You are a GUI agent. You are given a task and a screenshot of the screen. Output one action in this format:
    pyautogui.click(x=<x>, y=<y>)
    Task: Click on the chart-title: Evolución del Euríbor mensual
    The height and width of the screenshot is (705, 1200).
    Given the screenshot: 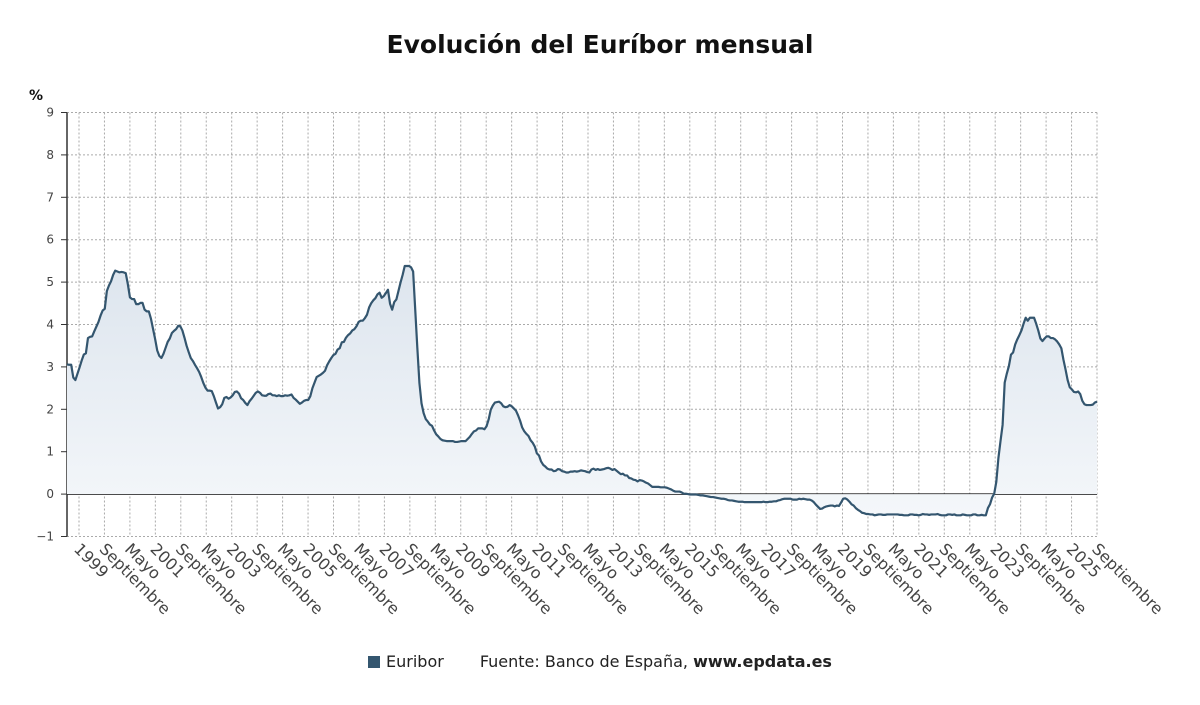 What is the action you would take?
    pyautogui.click(x=600, y=44)
    